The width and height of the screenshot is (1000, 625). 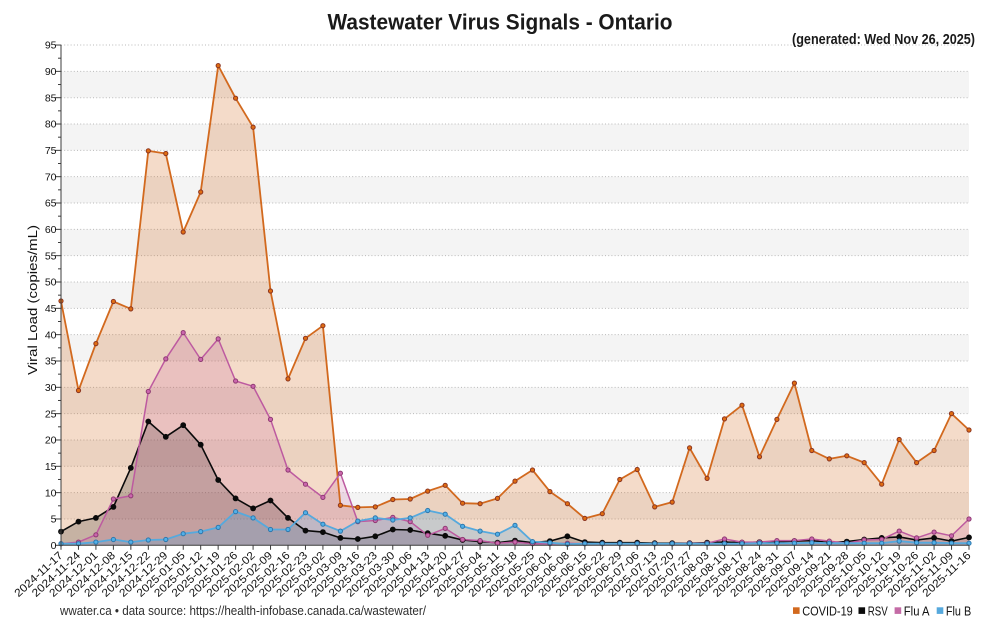 What do you see at coordinates (54, 546) in the screenshot?
I see `svg-text: 0` at bounding box center [54, 546].